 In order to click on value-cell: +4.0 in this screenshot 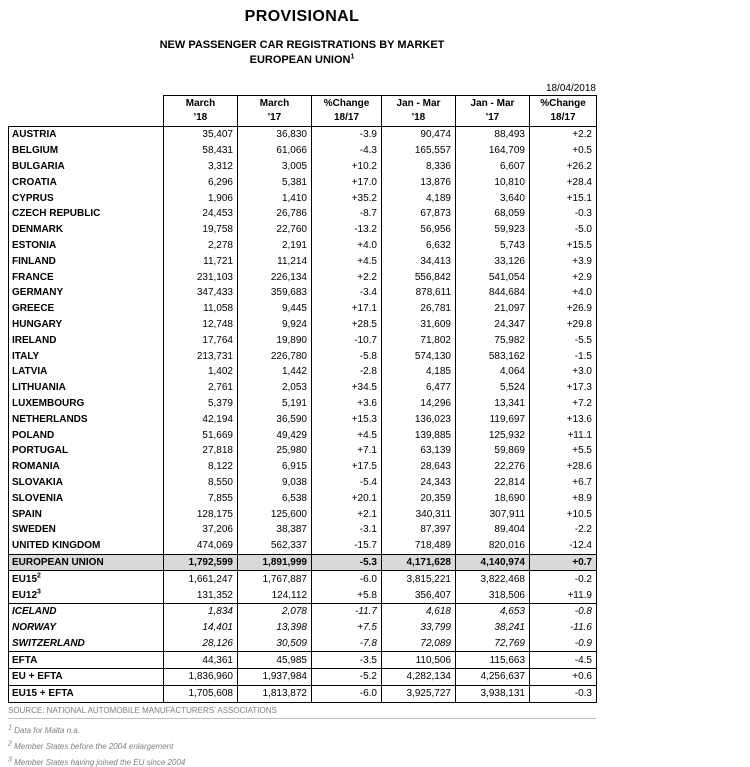, I will do `click(563, 292)`.